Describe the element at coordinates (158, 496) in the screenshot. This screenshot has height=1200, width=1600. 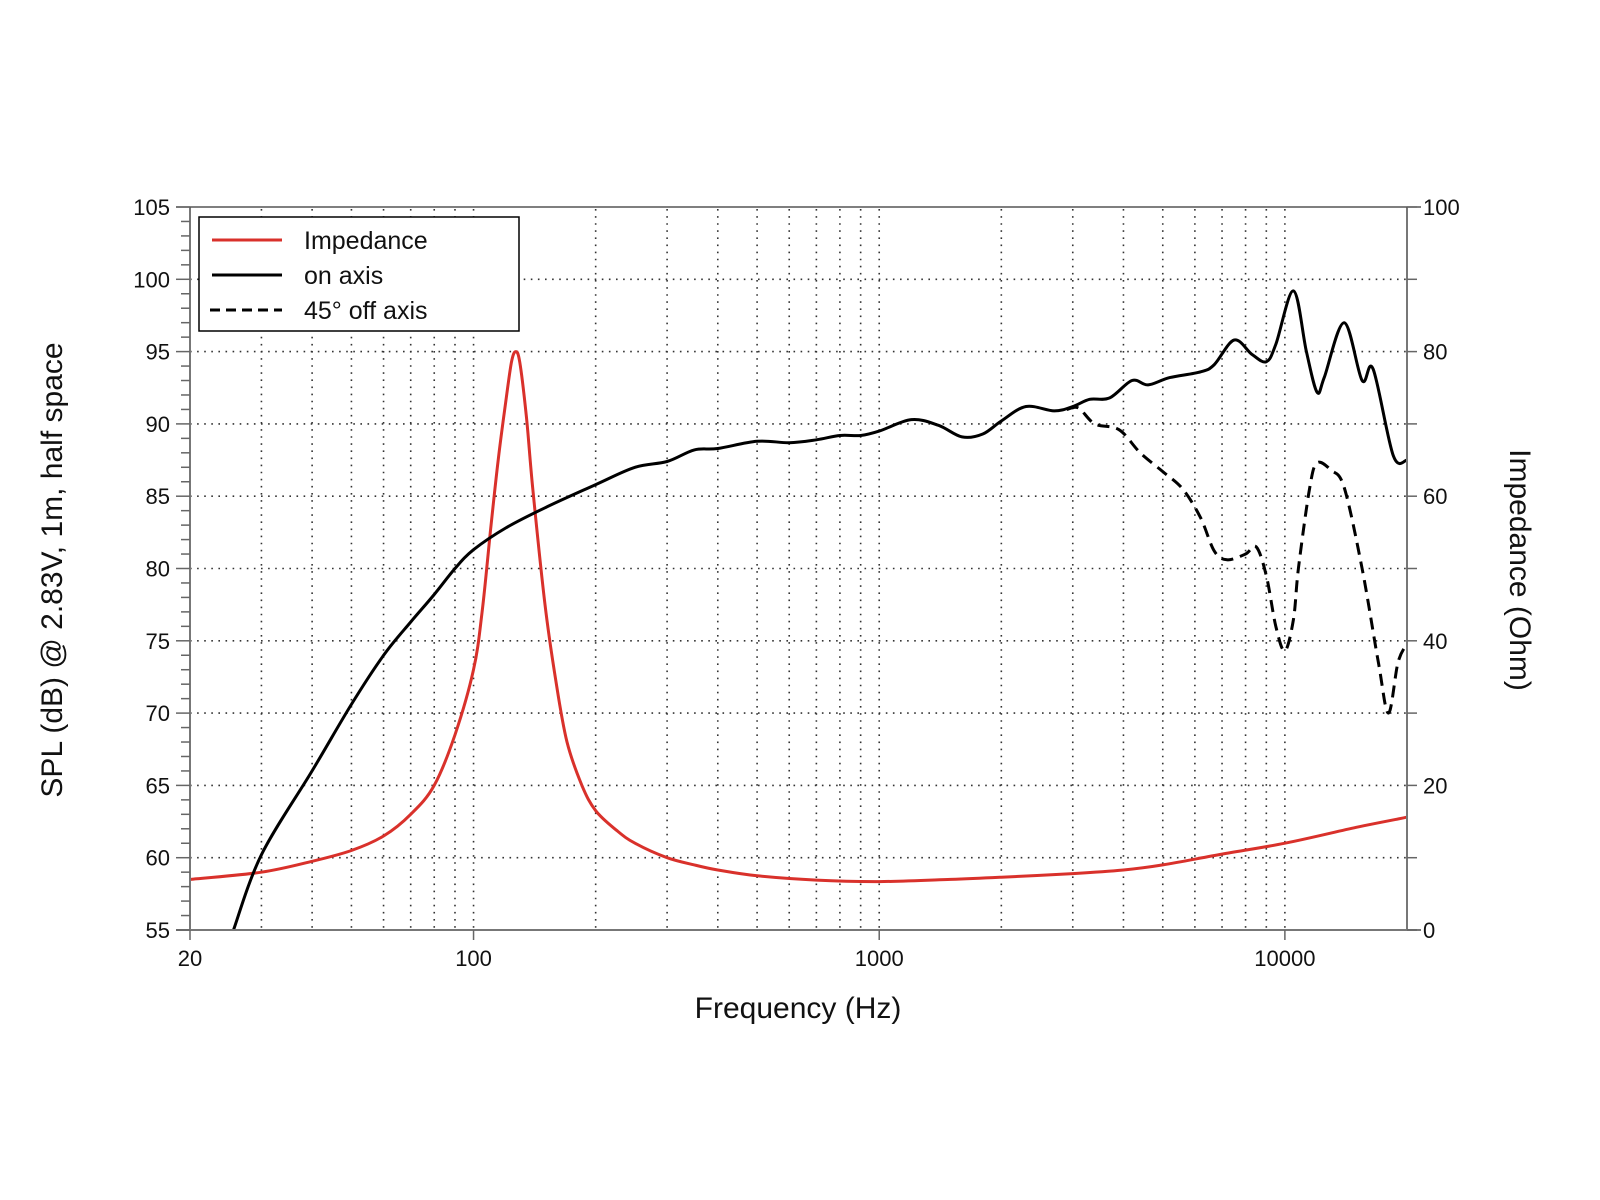
I see `y-tick-label: 85` at that location.